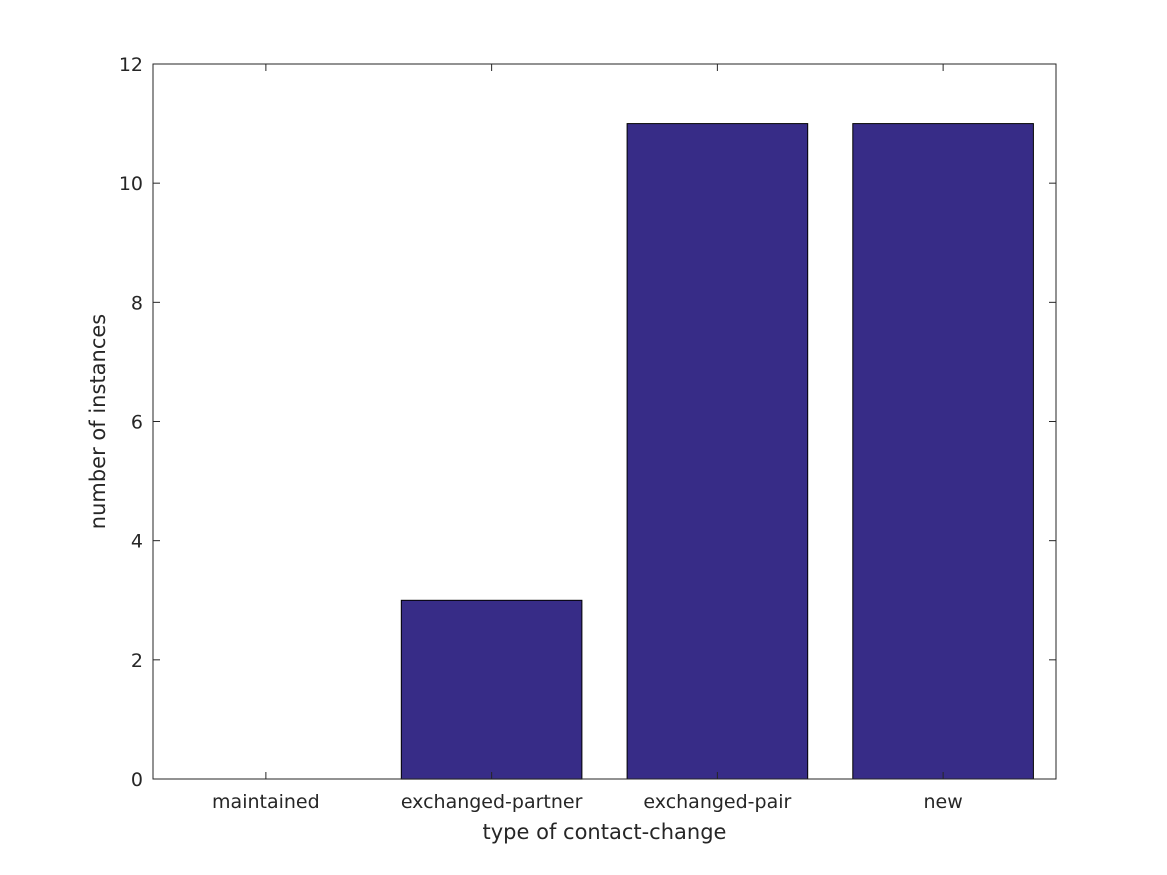 The width and height of the screenshot is (1167, 875). Describe the element at coordinates (943, 451) in the screenshot. I see `bar-new` at that location.